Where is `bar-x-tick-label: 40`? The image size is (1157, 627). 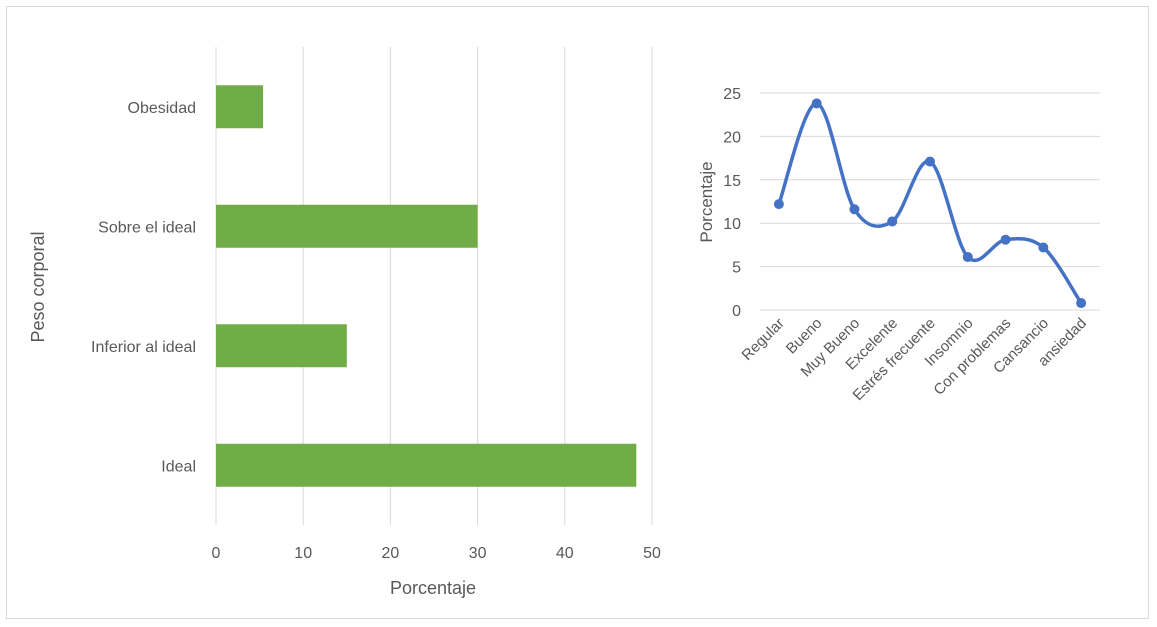 bar-x-tick-label: 40 is located at coordinates (565, 553).